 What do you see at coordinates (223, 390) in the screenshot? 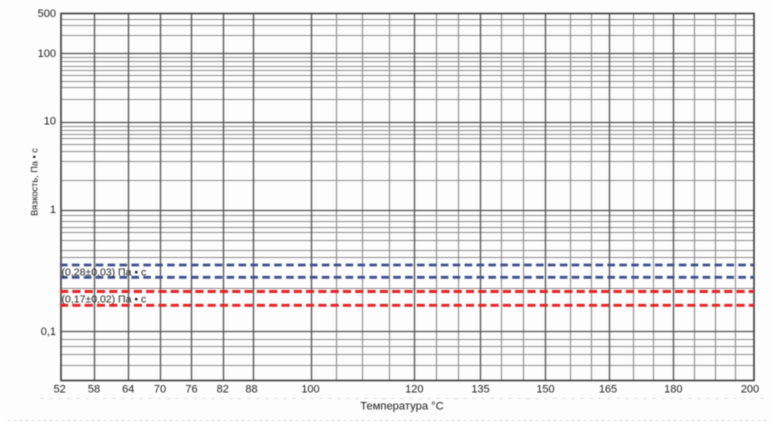
I see `svg-text: 82` at bounding box center [223, 390].